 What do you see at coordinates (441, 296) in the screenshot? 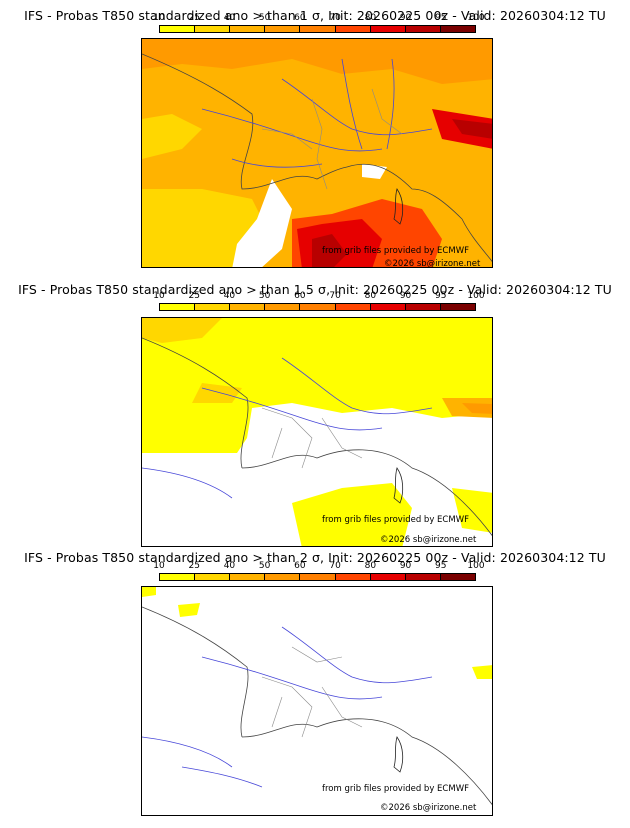
I see `colorbar-tick: 95` at bounding box center [441, 296].